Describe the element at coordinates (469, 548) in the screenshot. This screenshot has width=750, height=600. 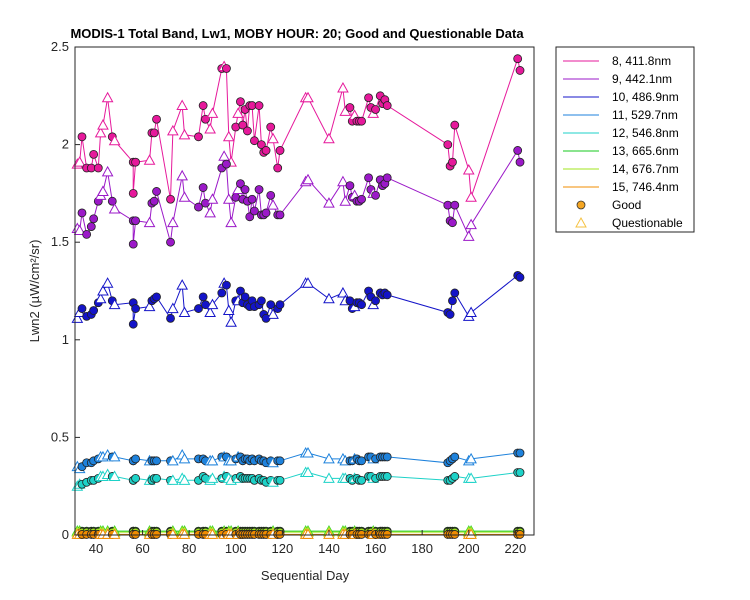
I see `x-tick-label: 200` at that location.